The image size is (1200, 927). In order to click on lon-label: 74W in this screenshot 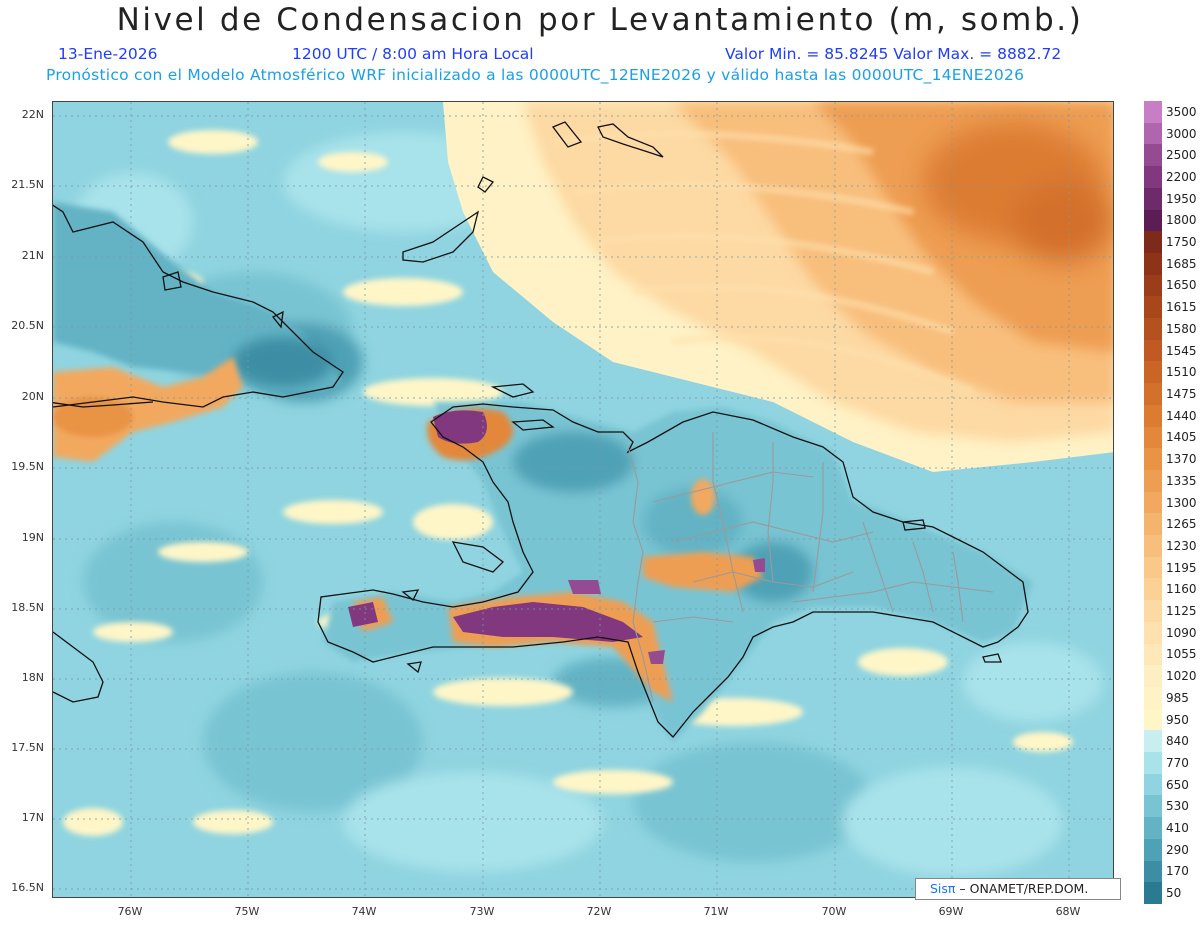, I will do `click(364, 911)`.